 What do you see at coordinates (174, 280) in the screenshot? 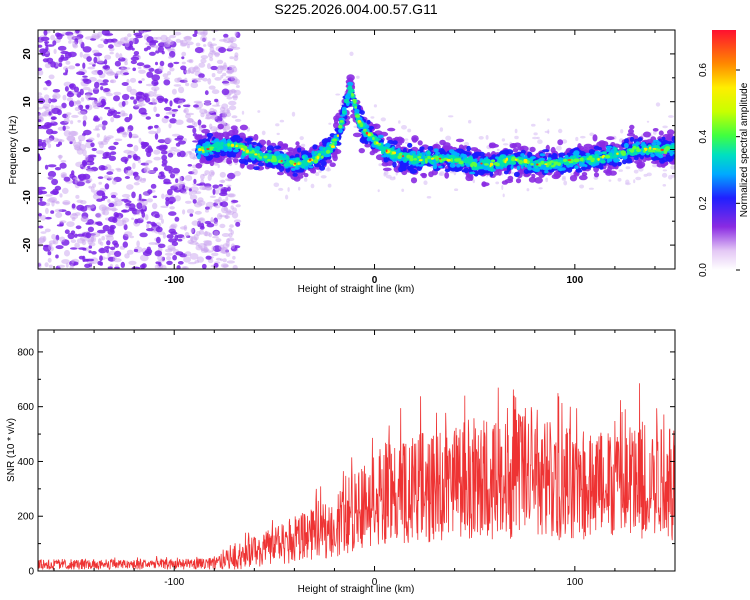
I see `x-tick-label: -100` at bounding box center [174, 280].